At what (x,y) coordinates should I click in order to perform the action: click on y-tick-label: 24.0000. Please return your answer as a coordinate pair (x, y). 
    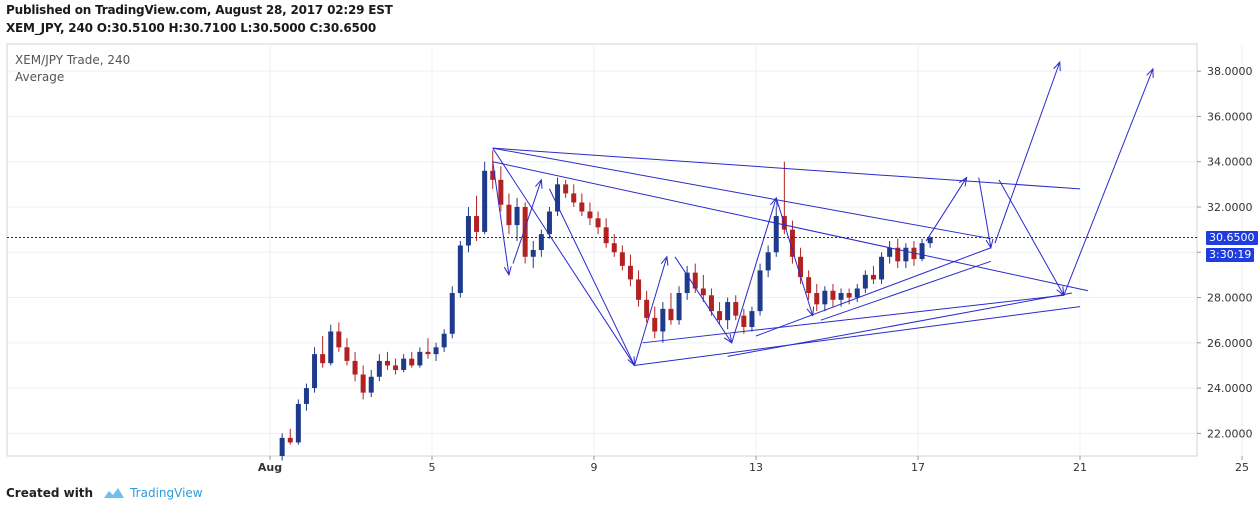
    Looking at the image, I should click on (1230, 388).